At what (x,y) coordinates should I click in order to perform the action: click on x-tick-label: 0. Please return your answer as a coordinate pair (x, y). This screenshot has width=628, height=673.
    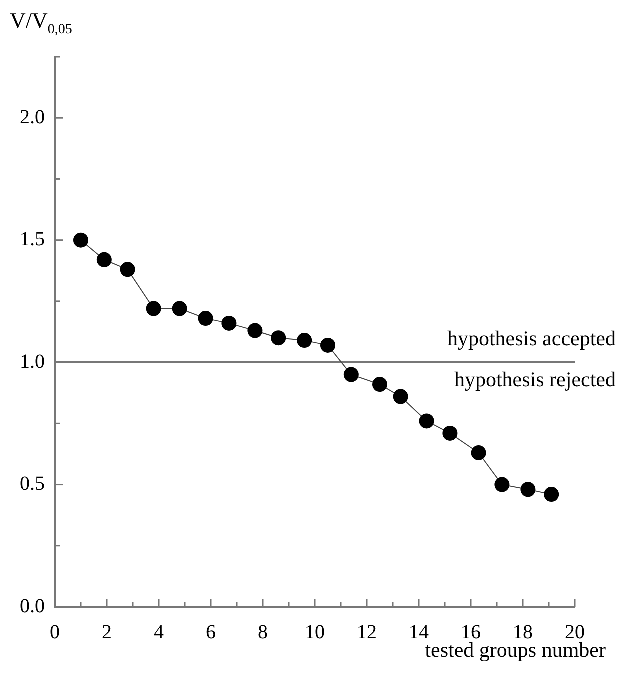
    Looking at the image, I should click on (55, 632).